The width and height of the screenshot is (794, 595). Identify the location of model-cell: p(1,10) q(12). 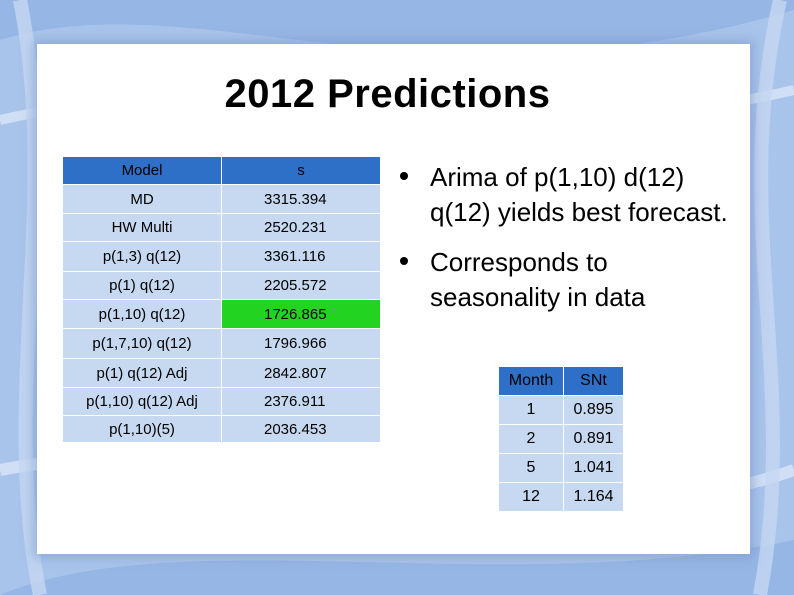
(142, 314).